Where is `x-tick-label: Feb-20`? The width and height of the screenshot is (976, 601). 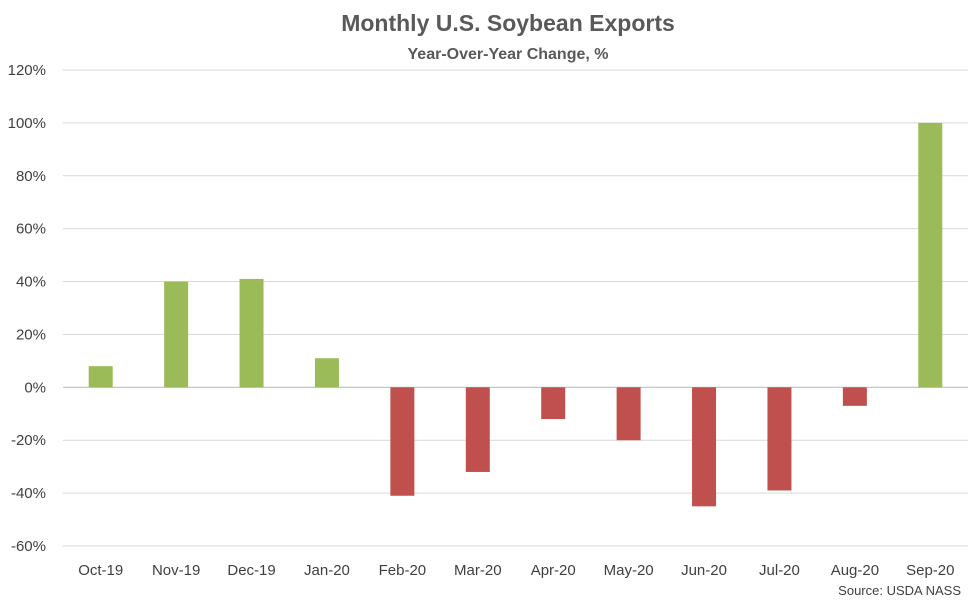
x-tick-label: Feb-20 is located at coordinates (403, 570).